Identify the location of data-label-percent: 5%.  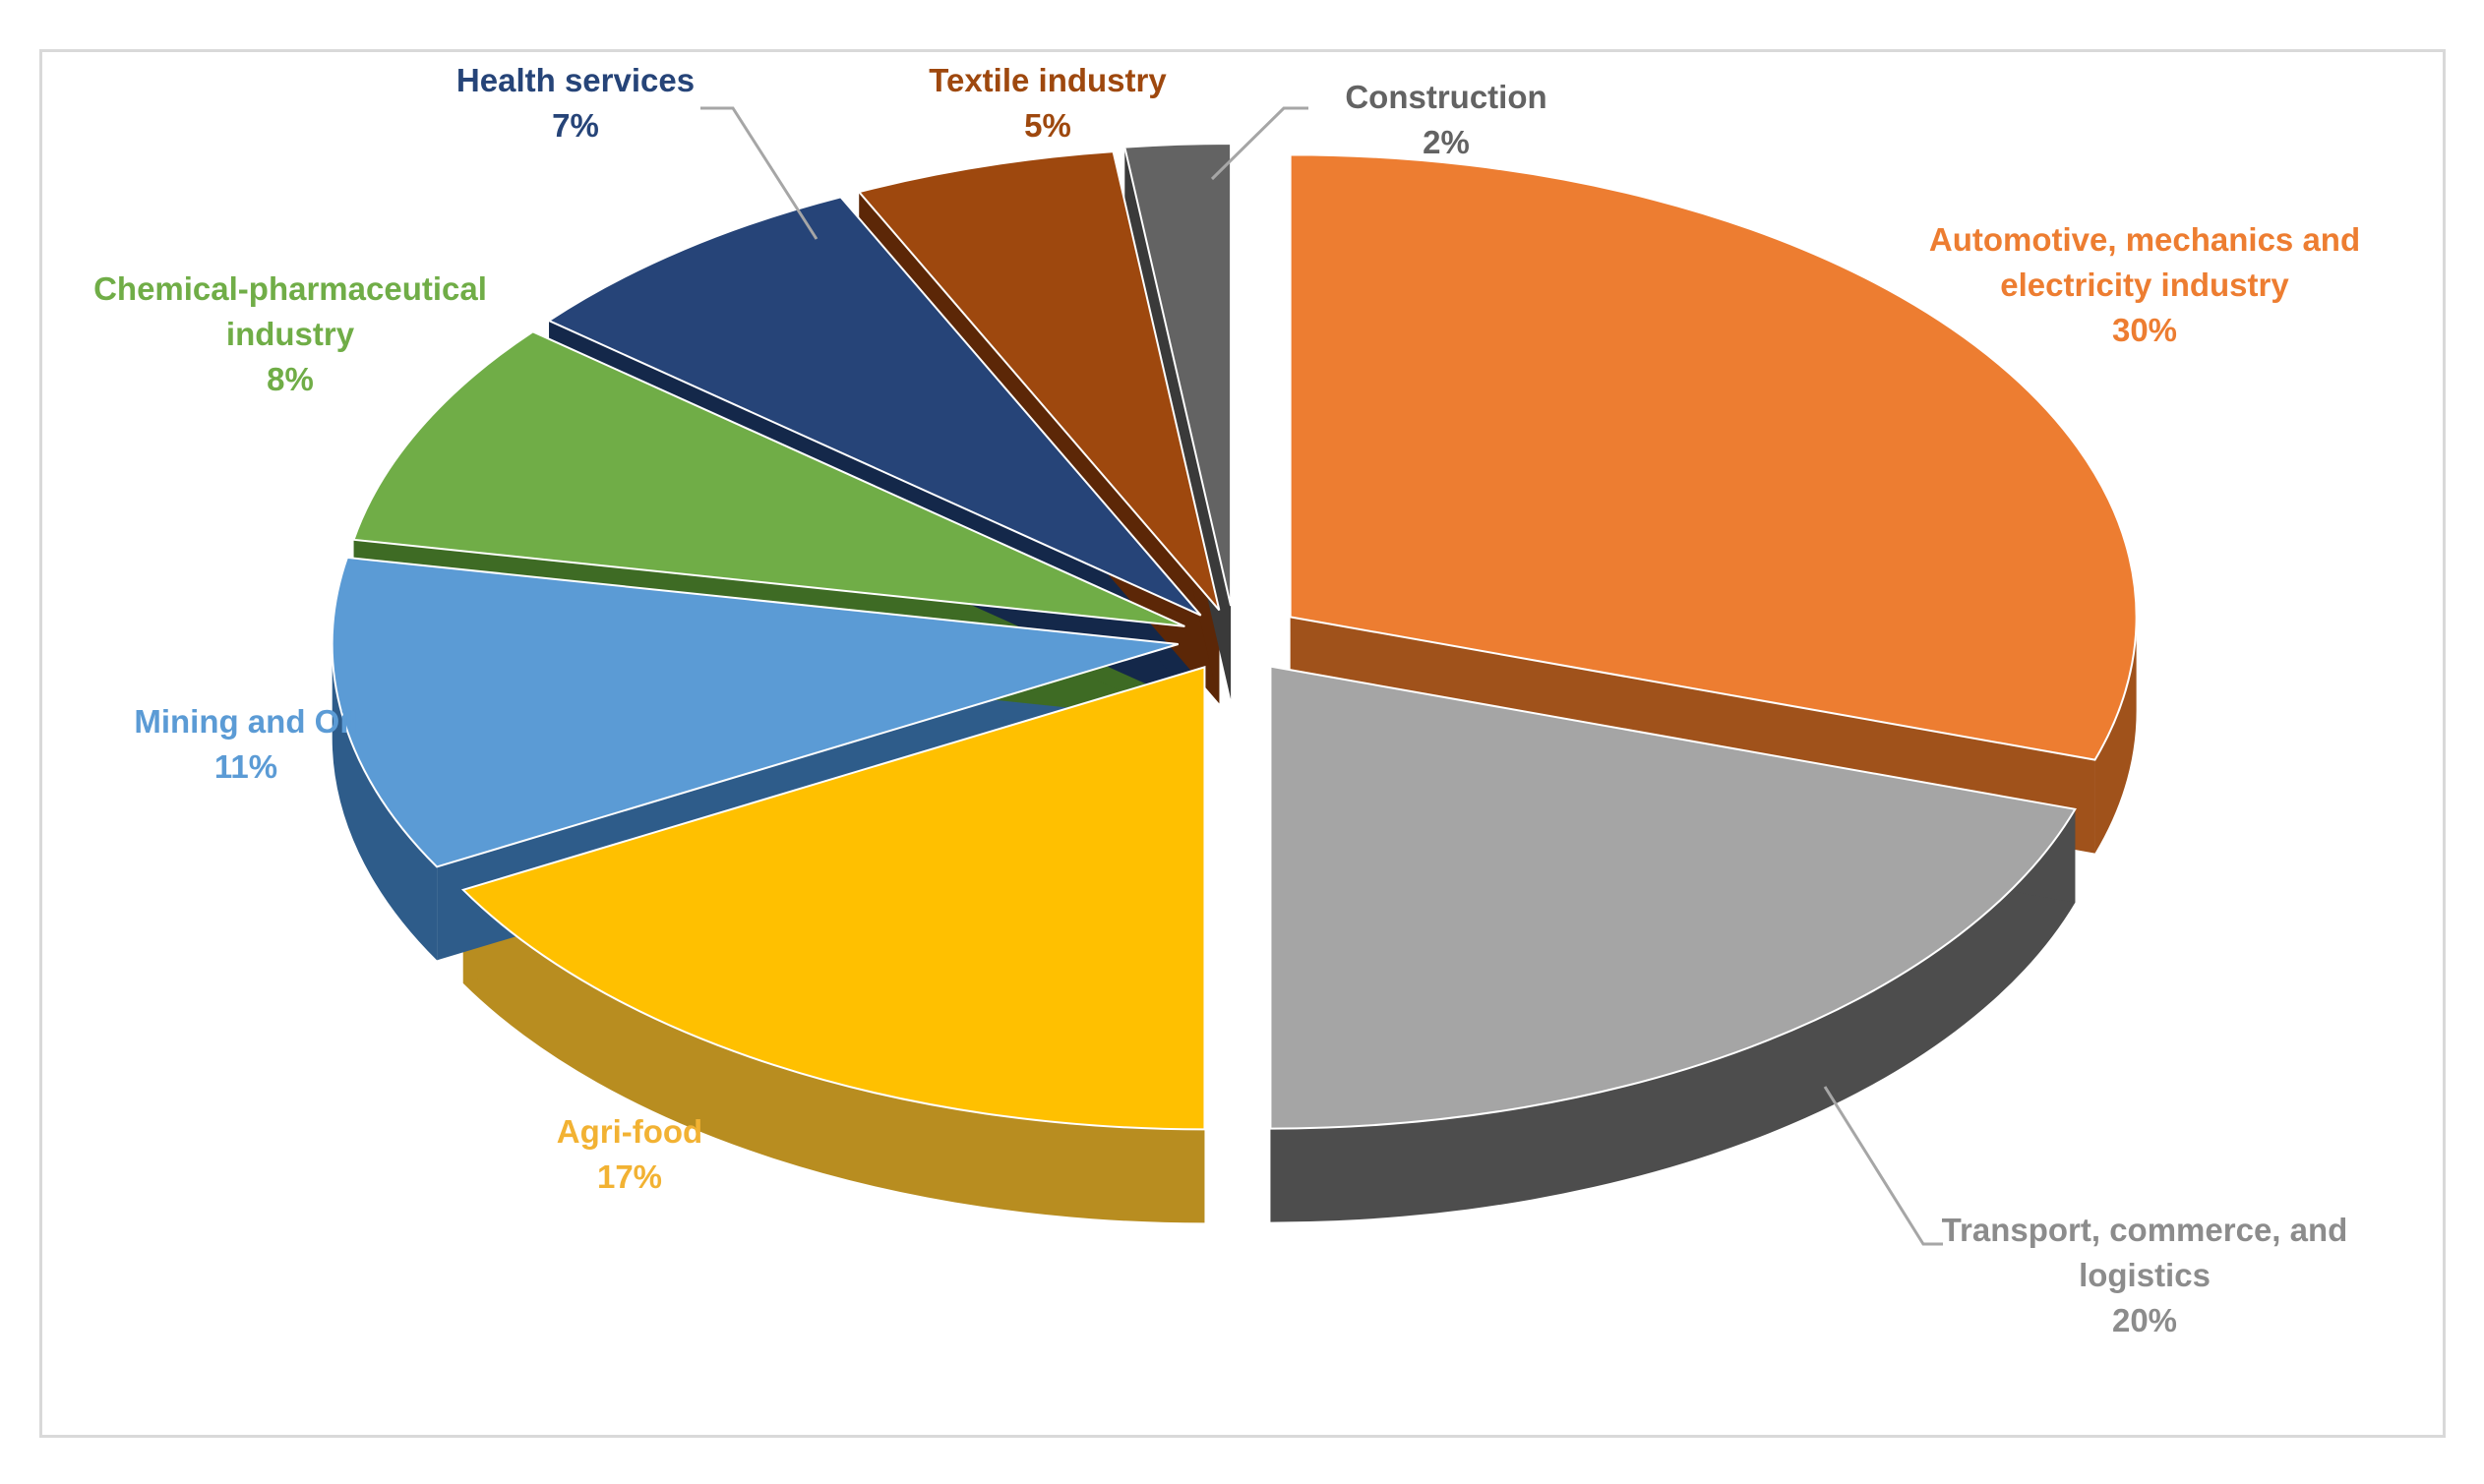
(1047, 126).